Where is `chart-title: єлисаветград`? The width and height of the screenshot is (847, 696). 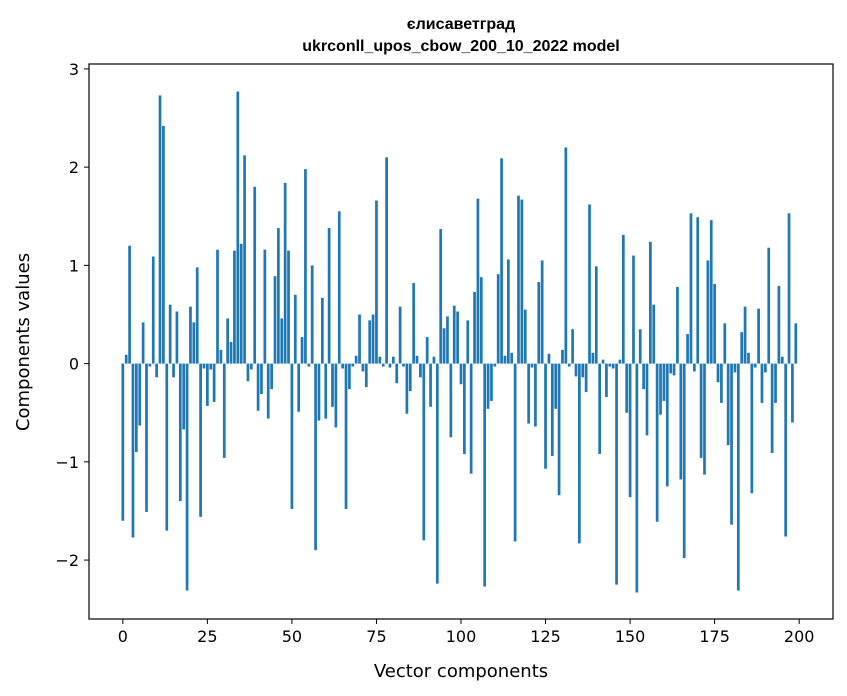
chart-title: єлисаветград is located at coordinates (461, 24).